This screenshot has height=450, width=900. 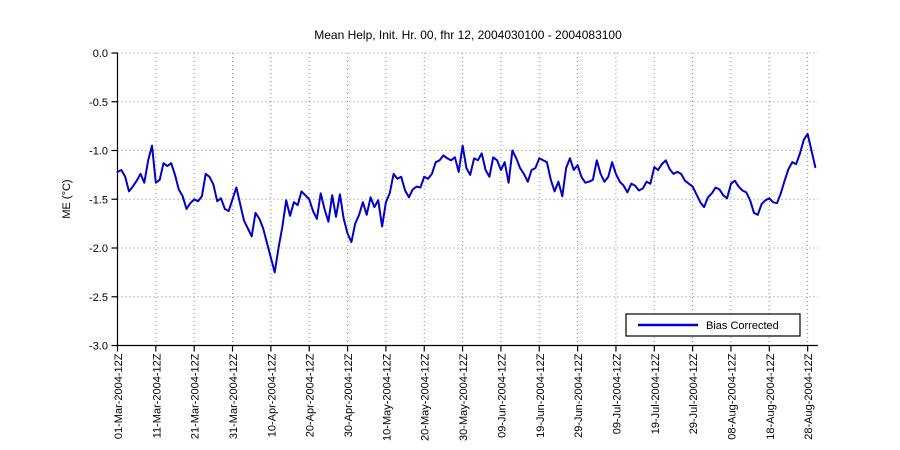 I want to click on x-tick-label: 09-Jul-2004-12Z, so click(x=617, y=393).